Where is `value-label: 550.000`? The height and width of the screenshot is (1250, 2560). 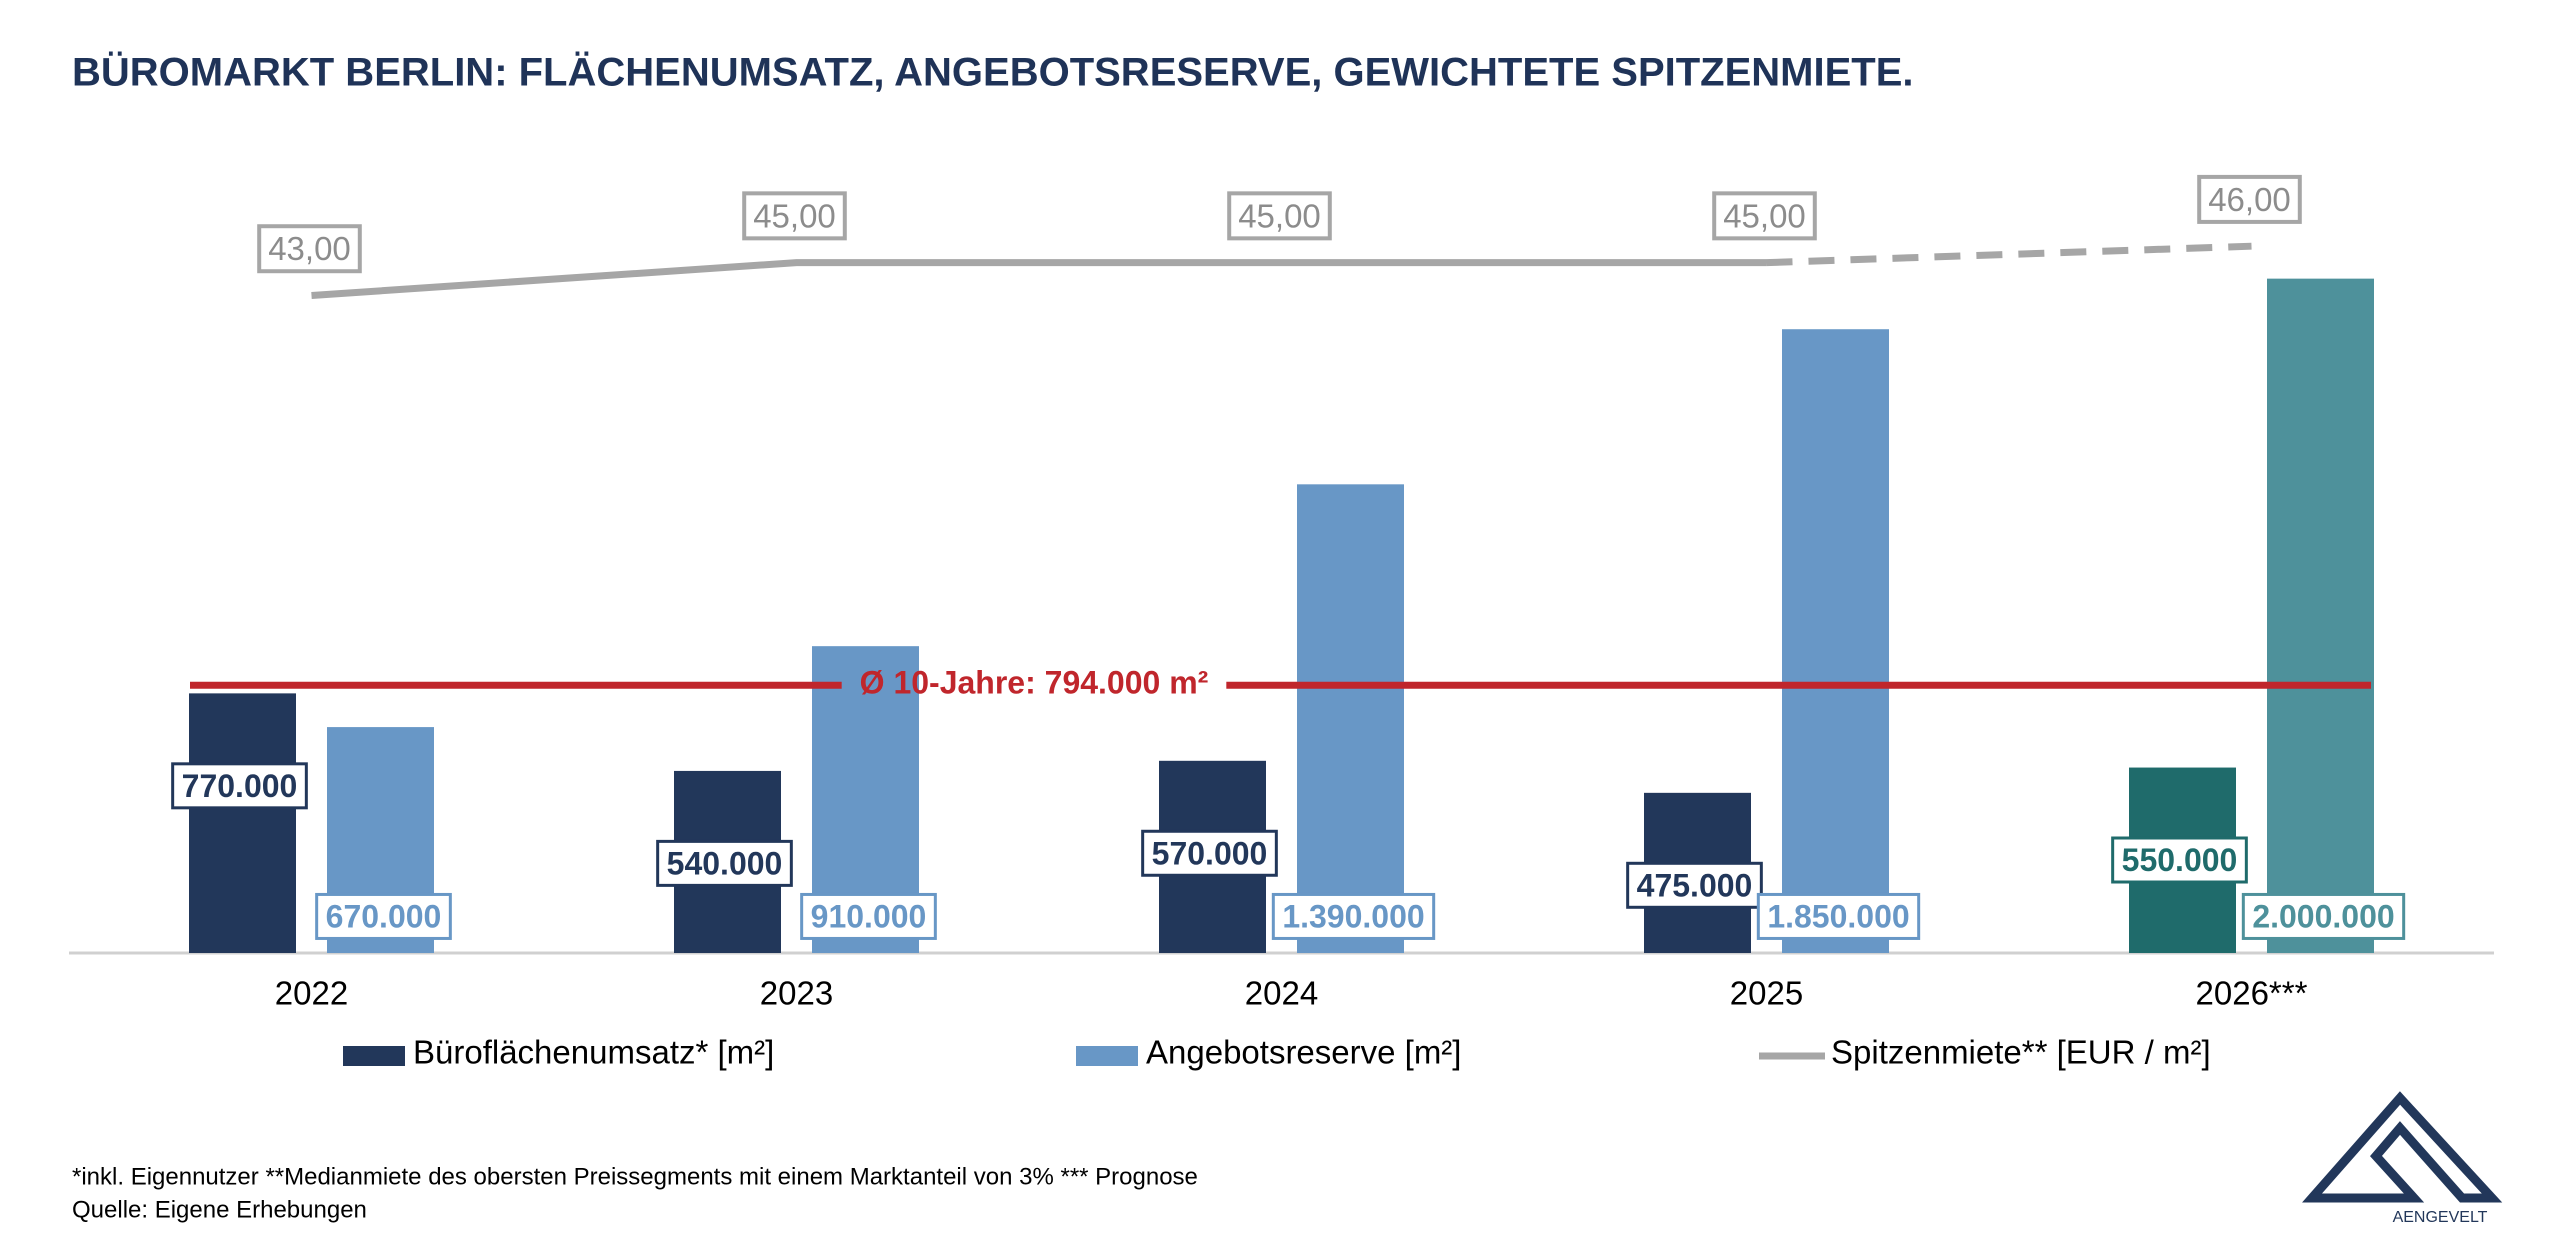
value-label: 550.000 is located at coordinates (2180, 860).